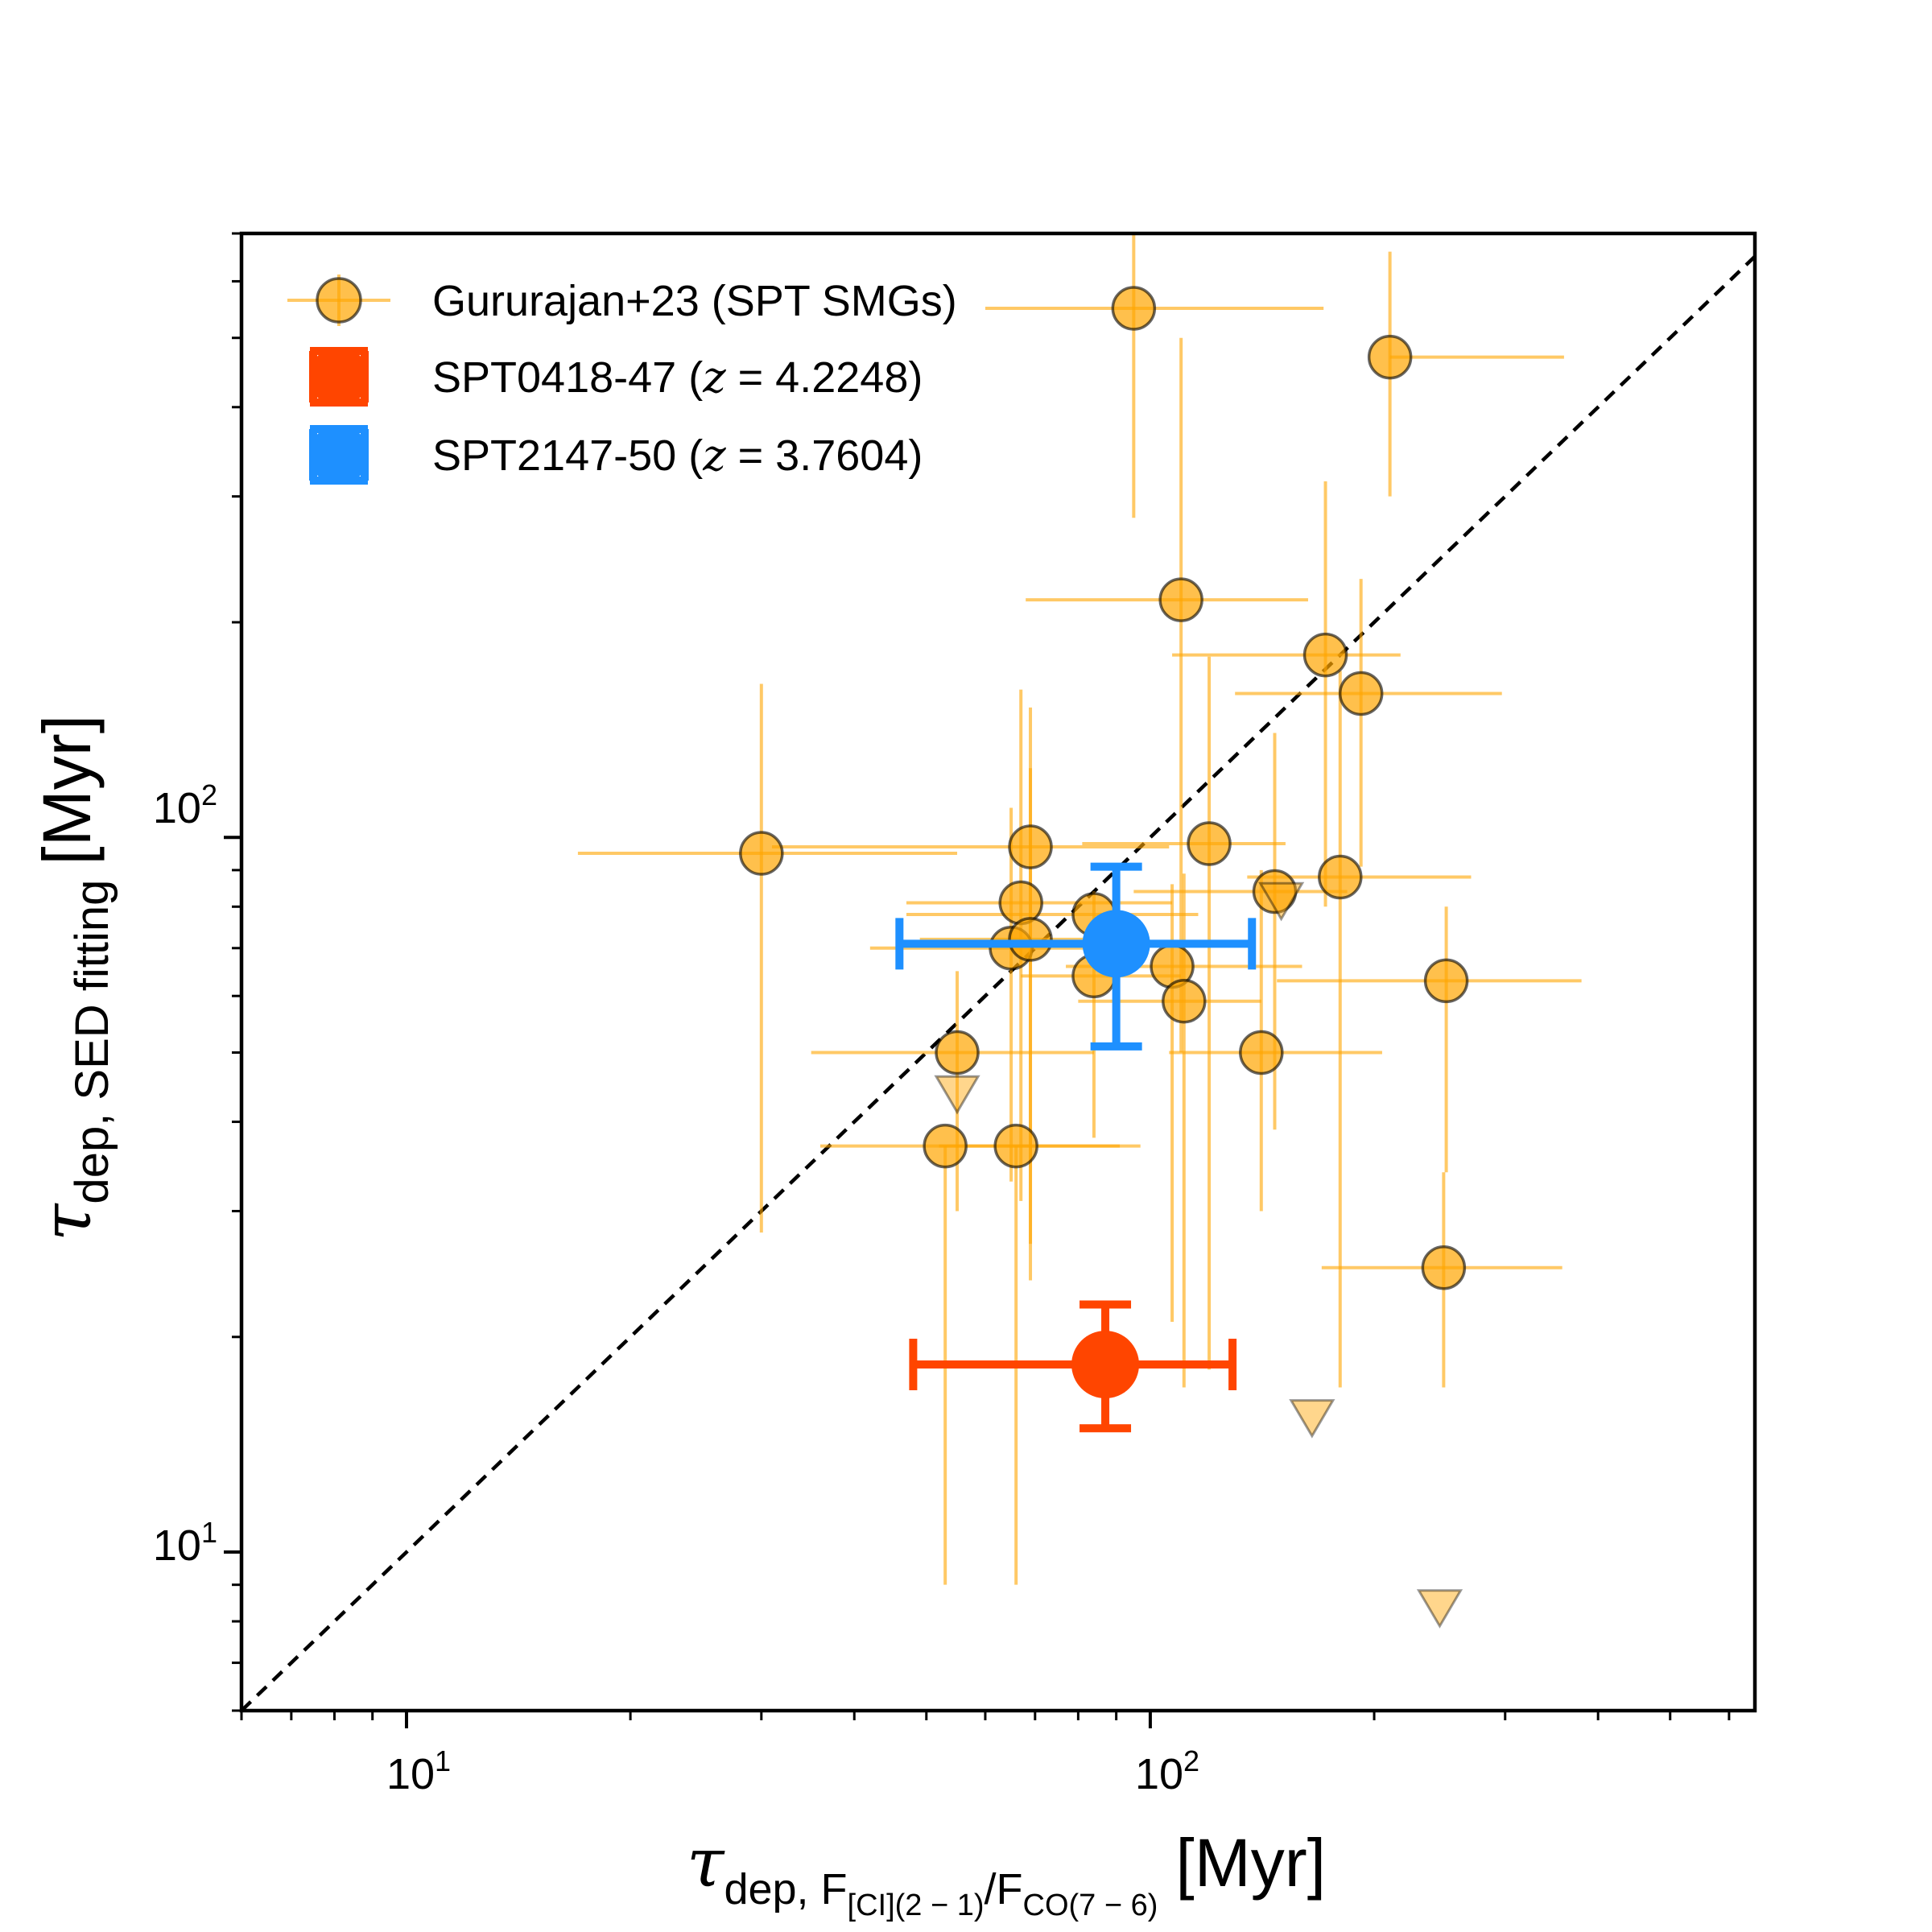 Image resolution: width=1932 pixels, height=1932 pixels. Describe the element at coordinates (338, 300) in the screenshot. I see `legend-marker-gururajan` at that location.